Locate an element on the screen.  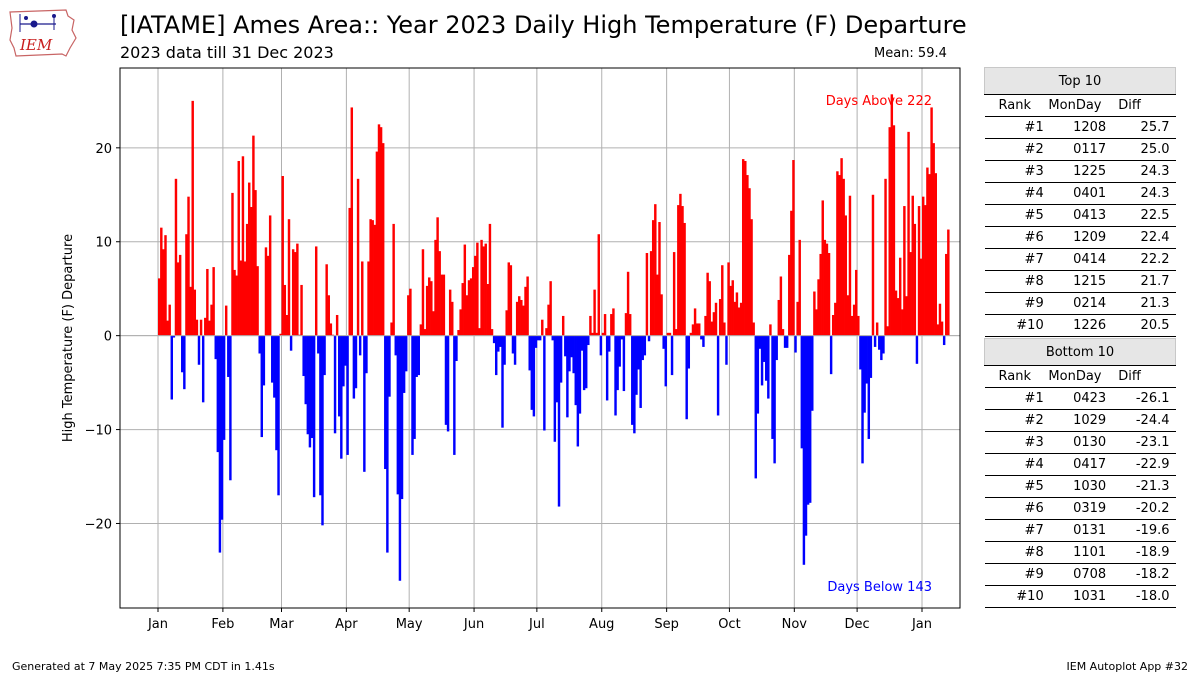
diff-cell: -18.9 is located at coordinates (1141, 552).